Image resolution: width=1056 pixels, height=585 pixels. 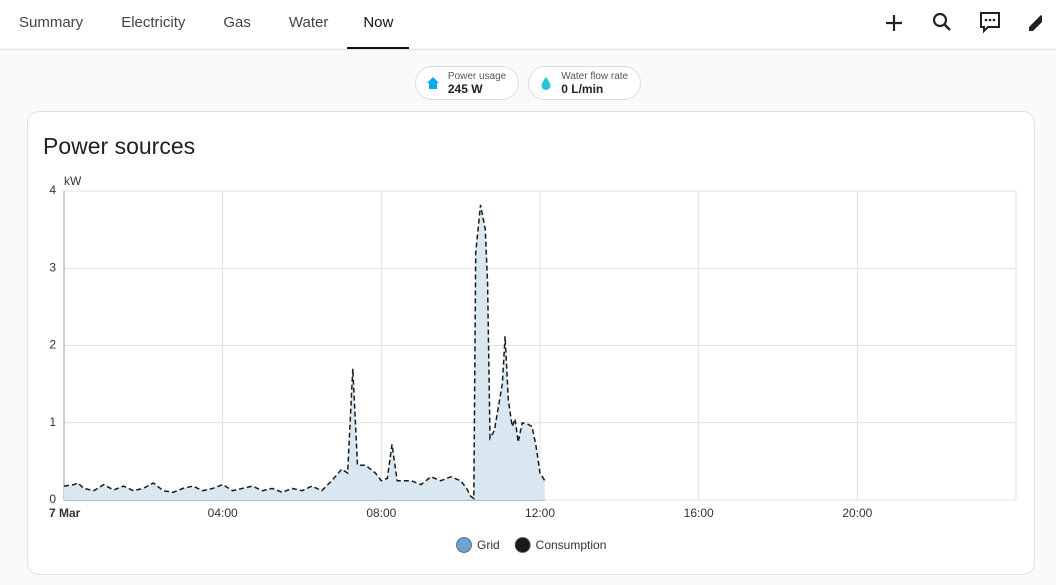 What do you see at coordinates (205, 24) in the screenshot?
I see `tabs: Summary Electricity Gas Water Now` at bounding box center [205, 24].